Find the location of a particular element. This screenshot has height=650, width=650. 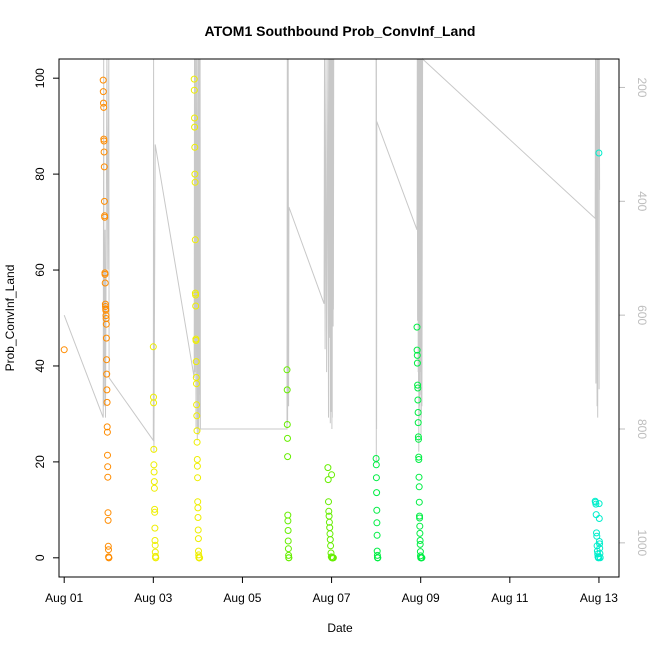

x-tick-label: Aug 07 is located at coordinates (332, 598).